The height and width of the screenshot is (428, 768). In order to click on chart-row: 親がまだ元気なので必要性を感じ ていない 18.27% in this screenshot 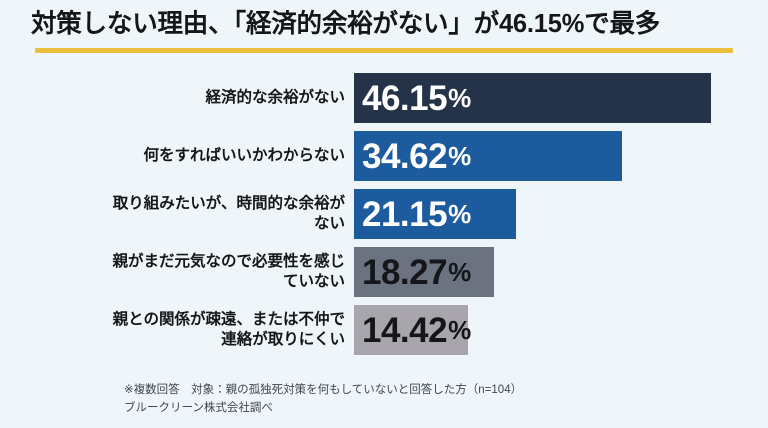, I will do `click(384, 272)`.